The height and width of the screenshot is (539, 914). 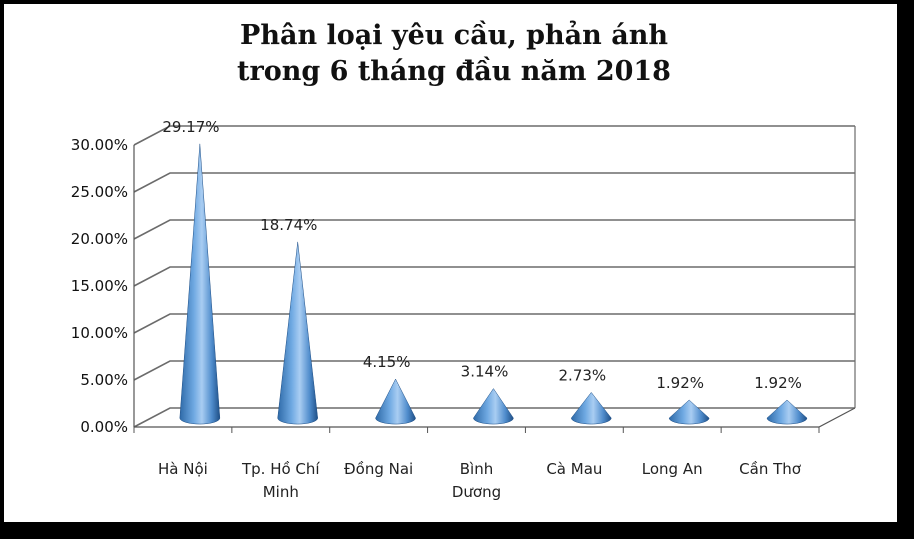 What do you see at coordinates (99, 333) in the screenshot?
I see `y-tick-label: 10.00%` at bounding box center [99, 333].